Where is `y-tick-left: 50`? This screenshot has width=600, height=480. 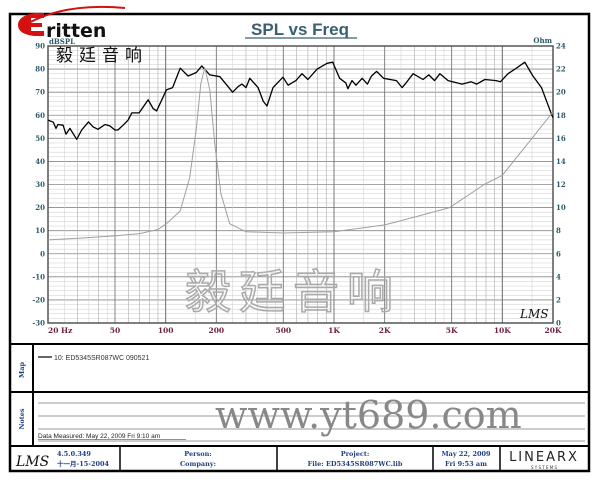
y-tick-left: 50 is located at coordinates (40, 138).